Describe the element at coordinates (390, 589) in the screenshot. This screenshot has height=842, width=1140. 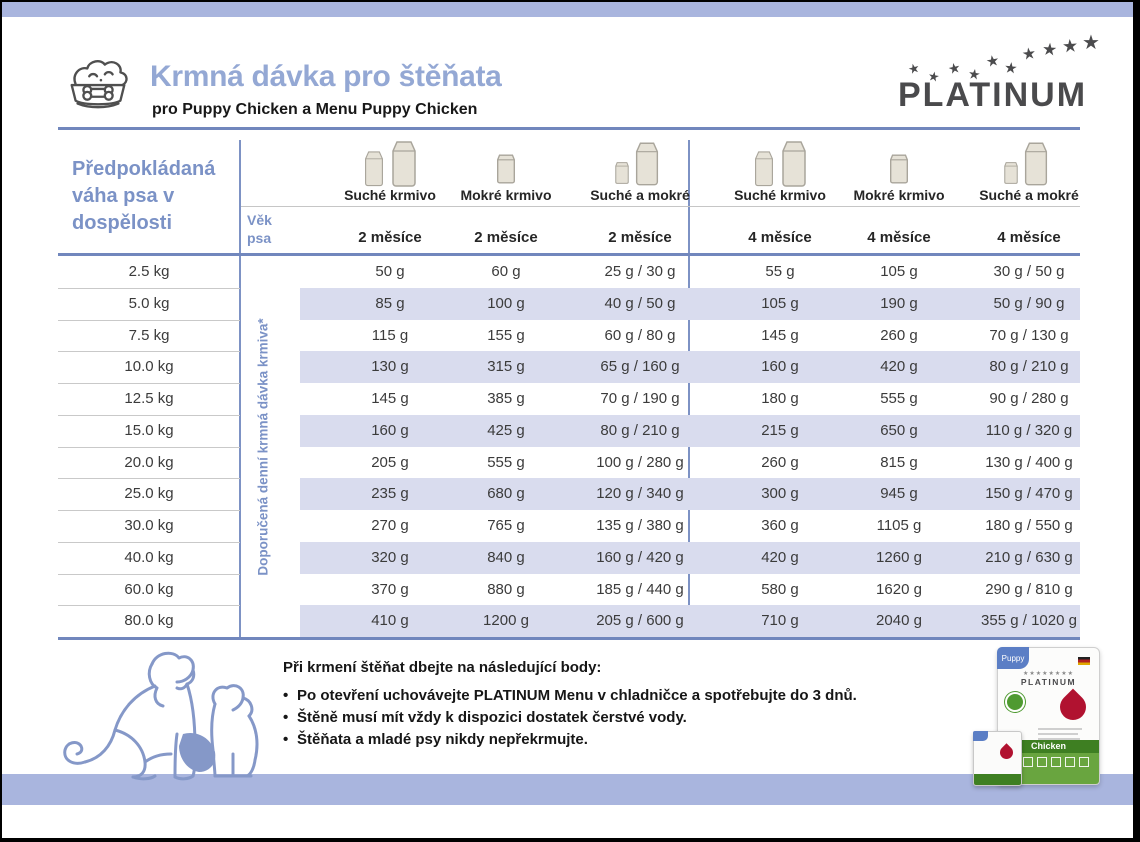
I see `amount-cell: 370 g` at that location.